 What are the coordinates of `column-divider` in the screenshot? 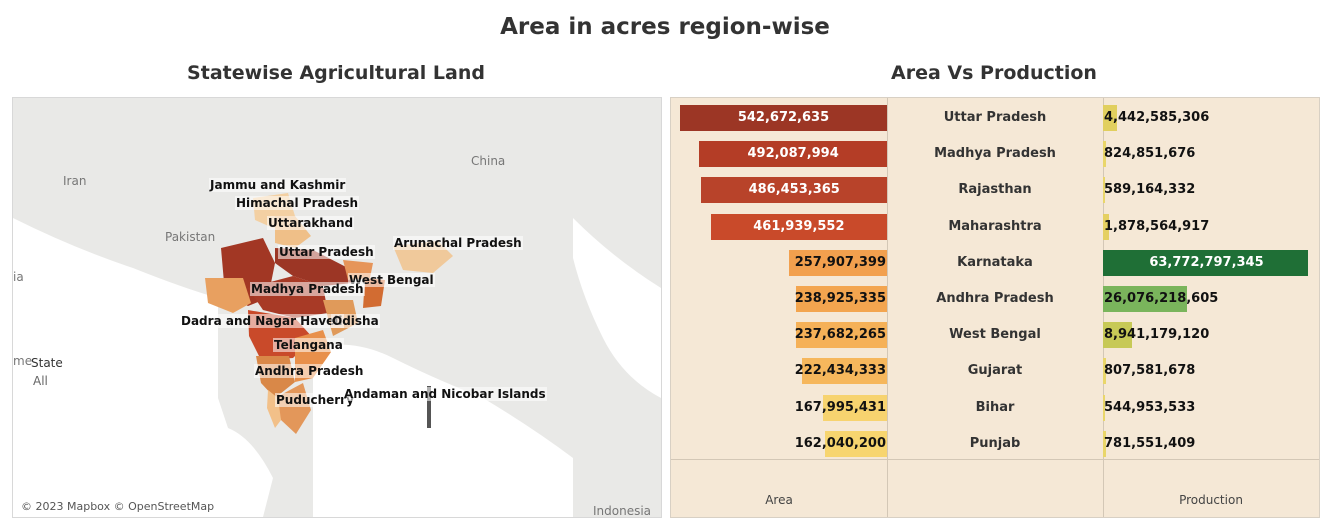 It's located at (887, 307).